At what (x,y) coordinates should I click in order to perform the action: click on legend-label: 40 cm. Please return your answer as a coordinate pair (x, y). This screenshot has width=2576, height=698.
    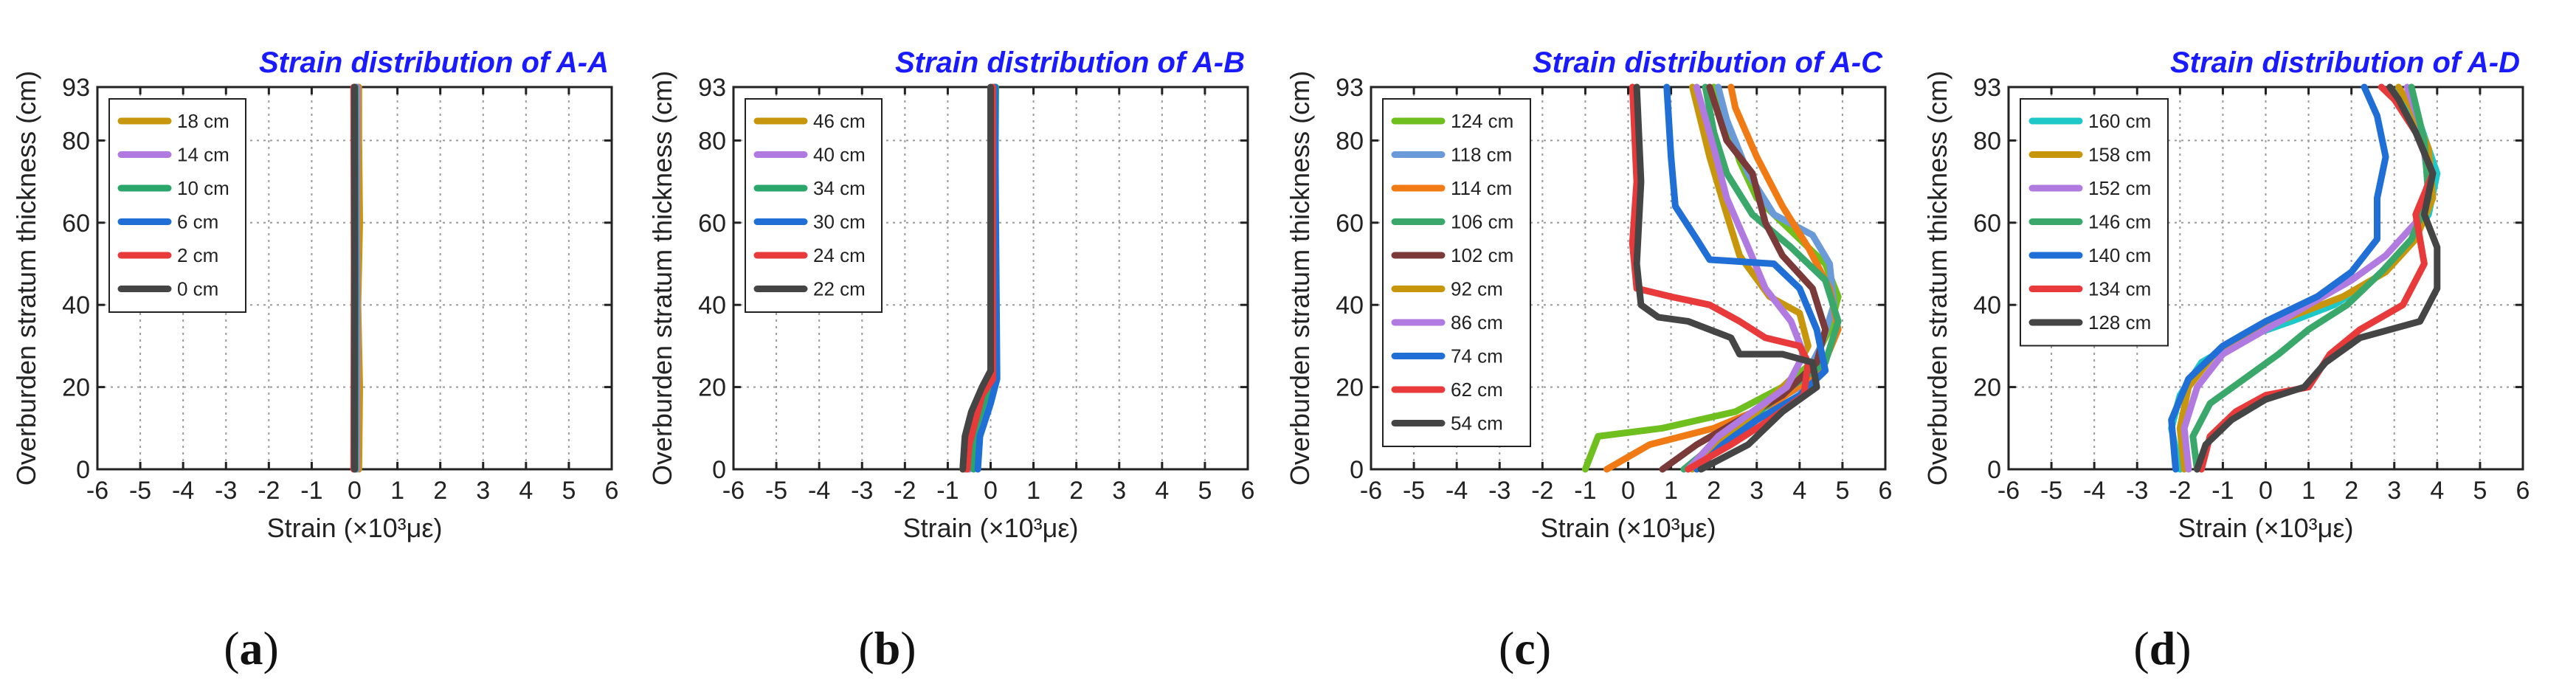
    Looking at the image, I should click on (839, 155).